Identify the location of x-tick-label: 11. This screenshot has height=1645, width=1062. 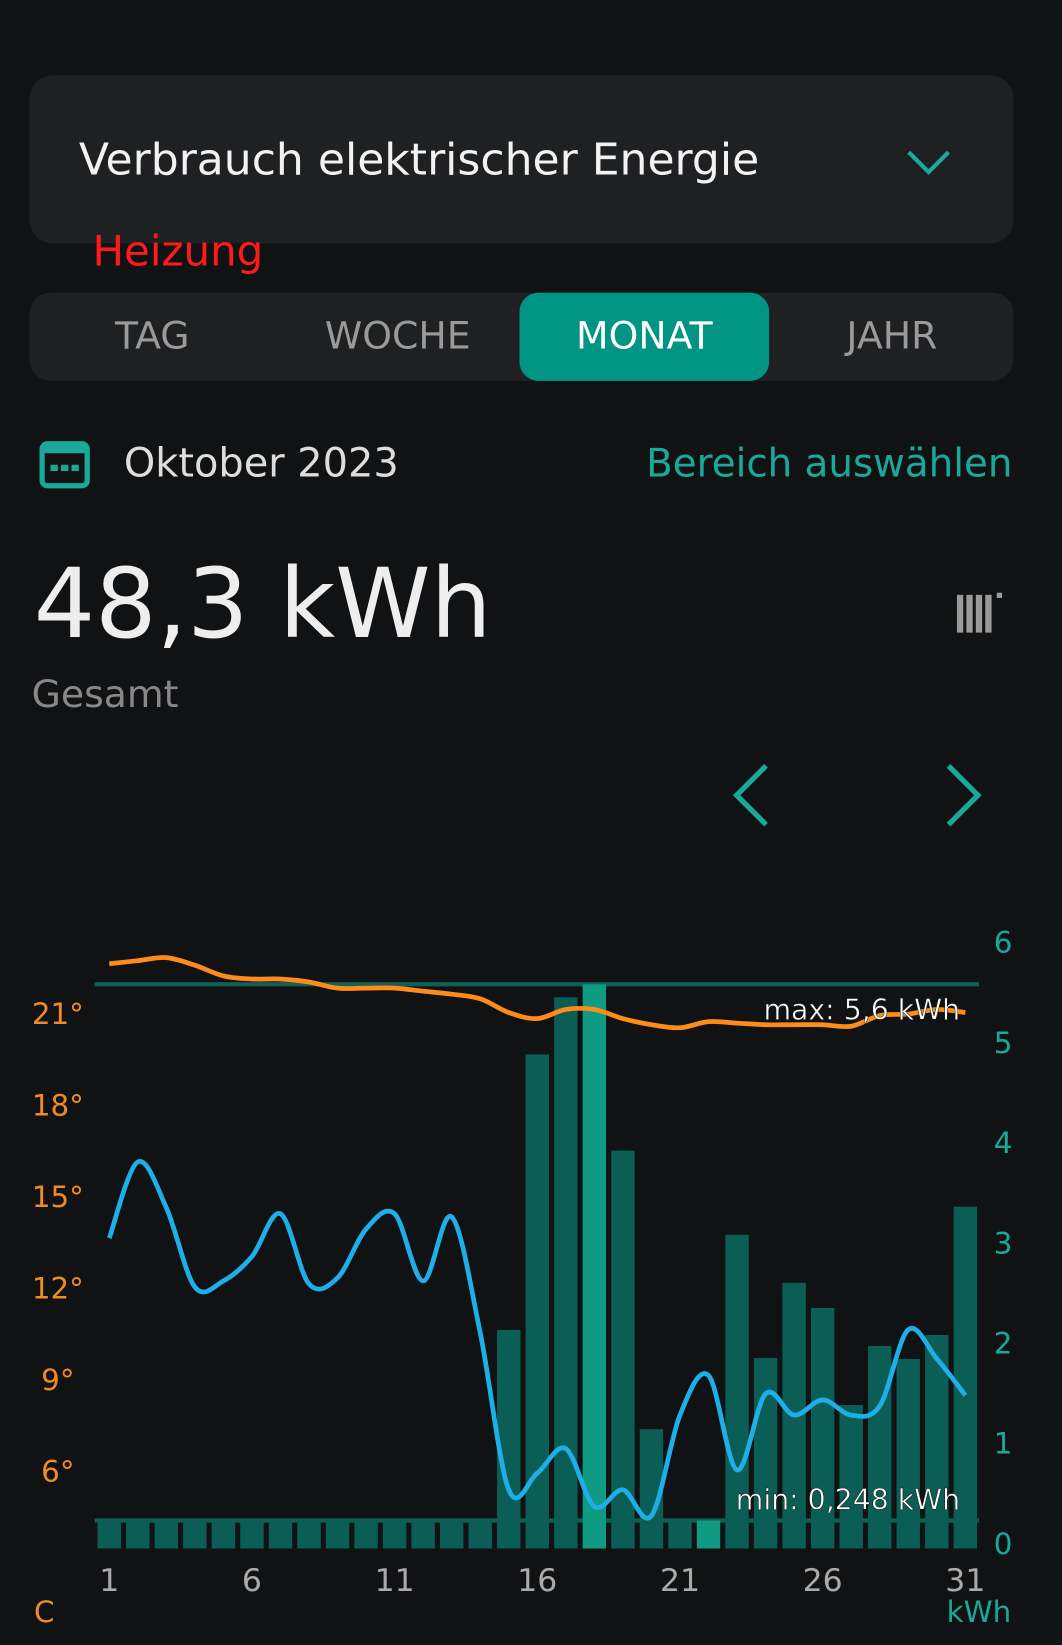
(395, 1581).